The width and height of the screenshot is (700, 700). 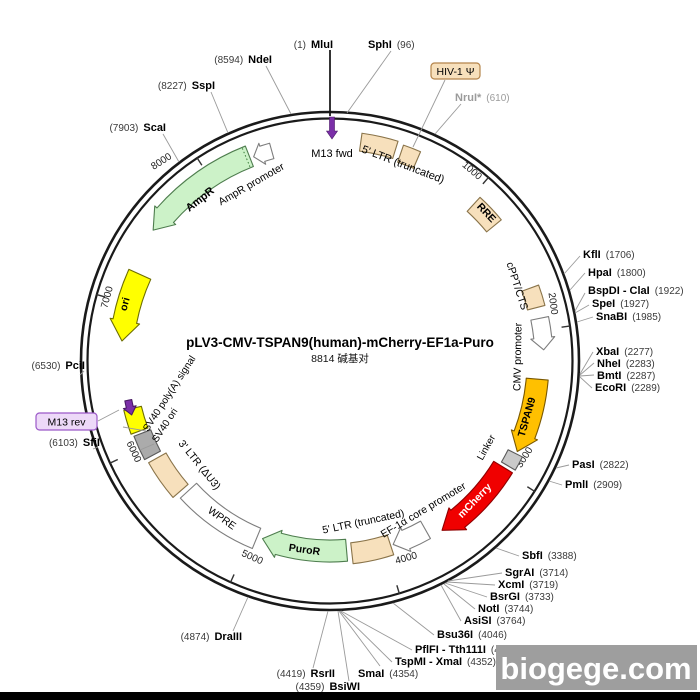 I want to click on site-name: DraIII, so click(x=228, y=637).